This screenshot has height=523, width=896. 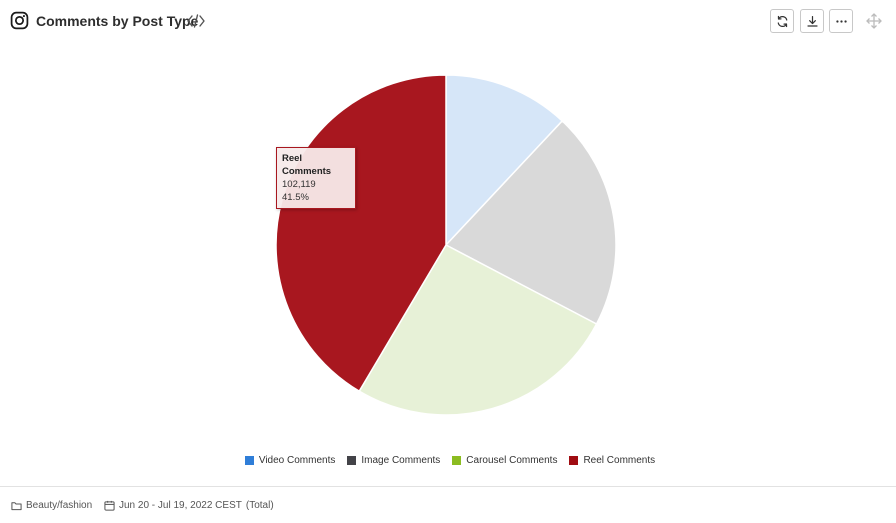 What do you see at coordinates (109, 505) in the screenshot?
I see `calendar-icon` at bounding box center [109, 505].